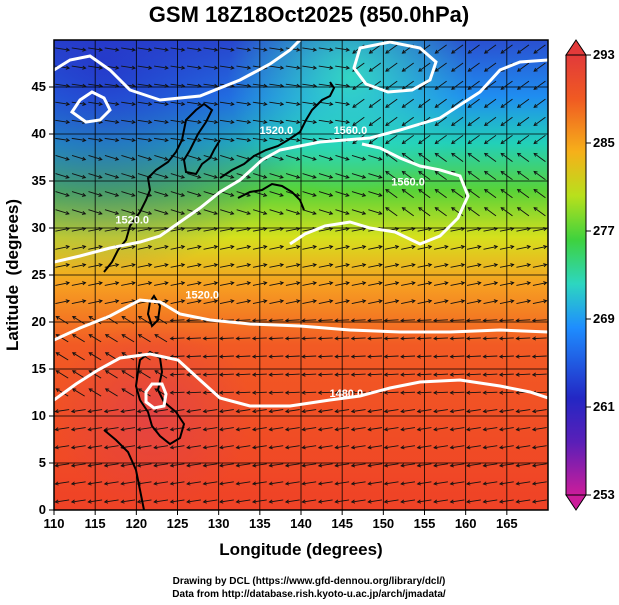  What do you see at coordinates (178, 523) in the screenshot?
I see `x-tick-label: 125` at bounding box center [178, 523].